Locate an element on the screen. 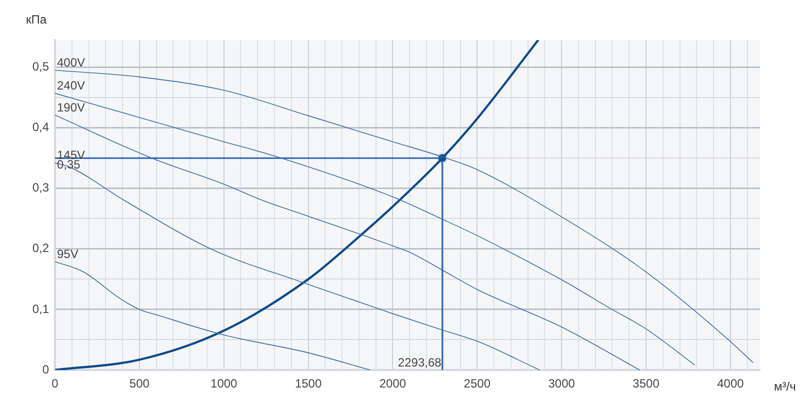 The height and width of the screenshot is (403, 810). x-tick-label: 4000 is located at coordinates (730, 383).